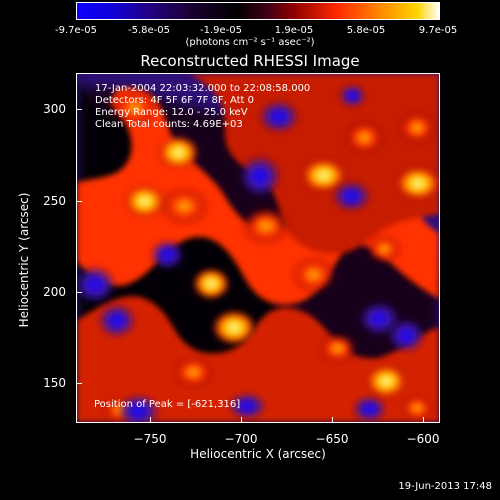 Image resolution: width=500 pixels, height=500 pixels. What do you see at coordinates (54, 201) in the screenshot?
I see `y-axis-tick-label: 250` at bounding box center [54, 201].